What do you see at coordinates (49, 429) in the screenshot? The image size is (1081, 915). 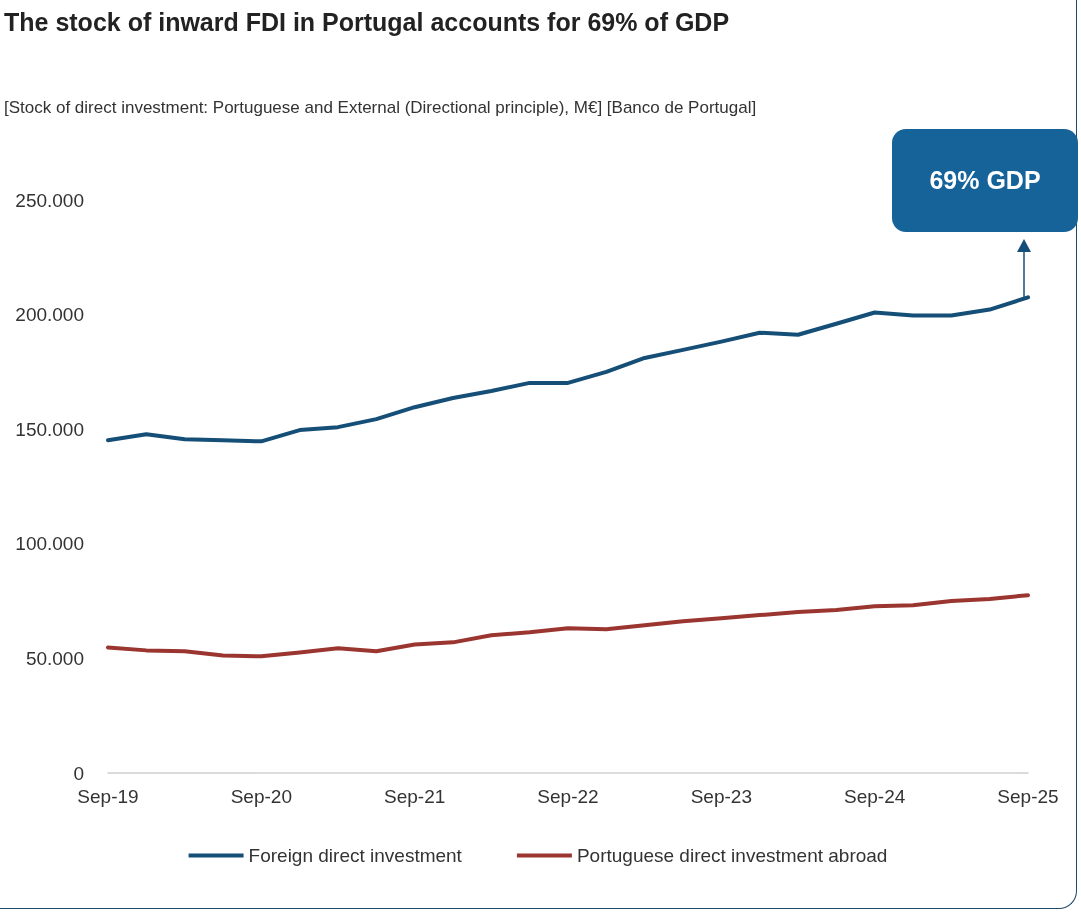 I see `y-tick-label: 150.000` at bounding box center [49, 429].